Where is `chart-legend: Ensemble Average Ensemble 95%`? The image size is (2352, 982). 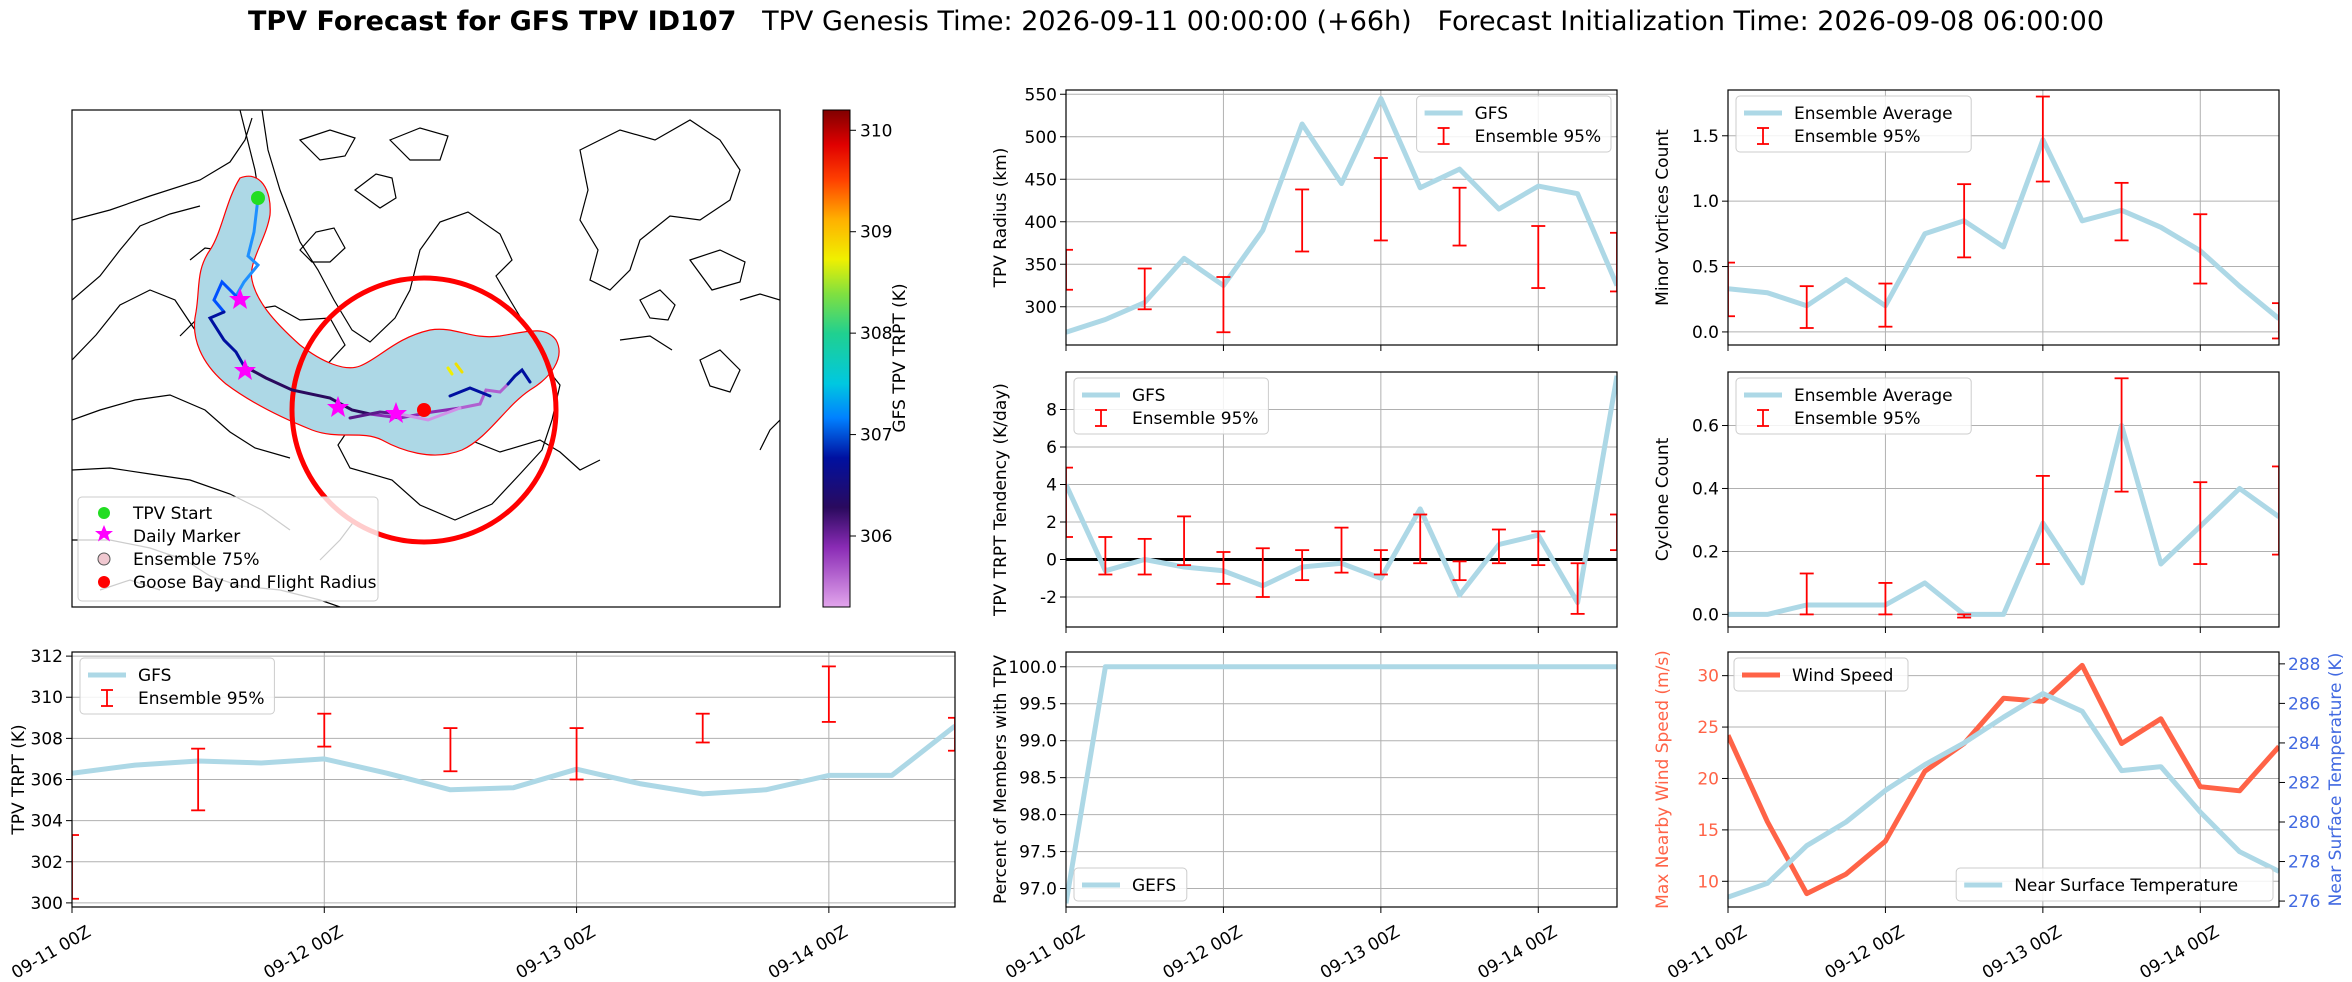
chart-legend: Ensemble Average Ensemble 95% is located at coordinates (1853, 124).